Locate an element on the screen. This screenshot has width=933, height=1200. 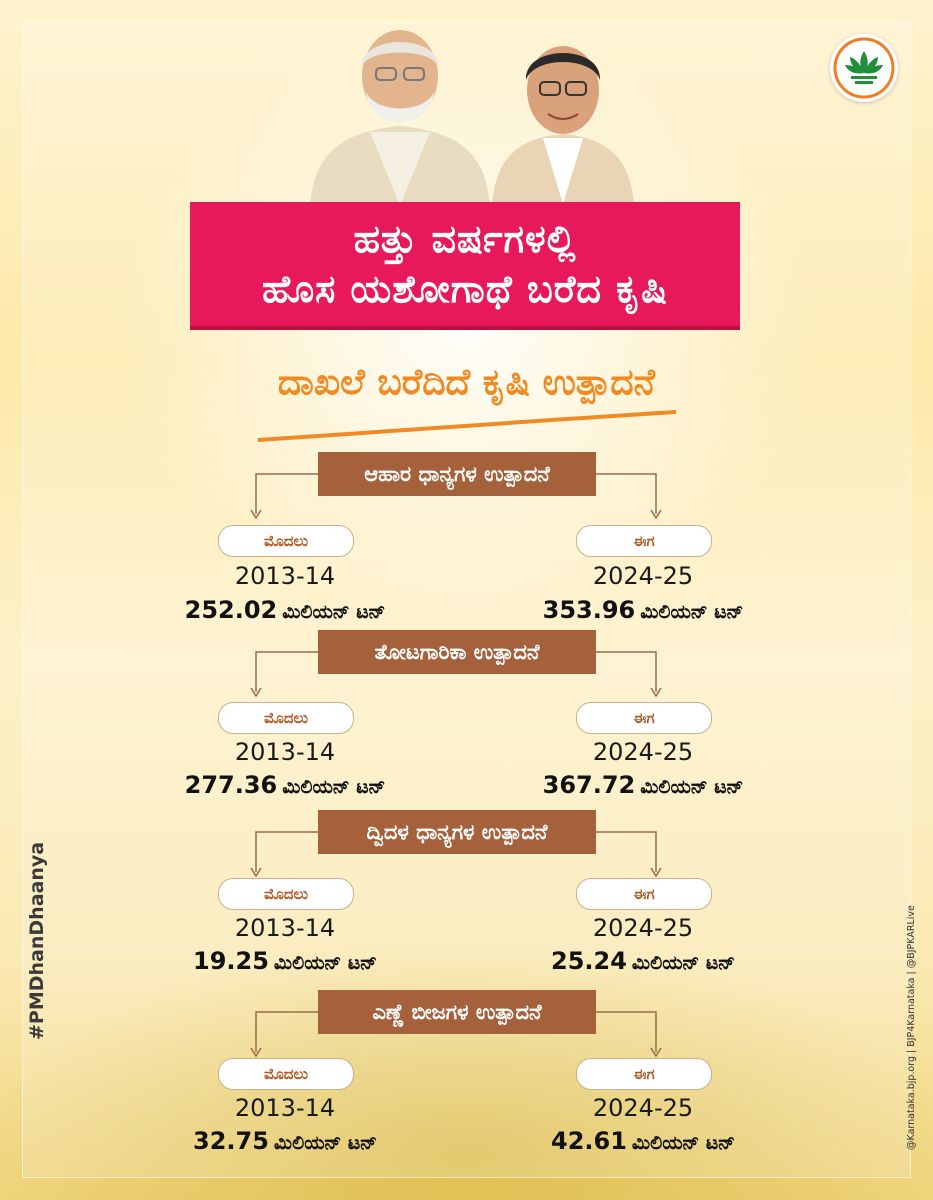
section-heading-pulses: ದ್ವಿದಳ ಧಾನ್ಯಗಳ ಉತ್ಪಾದನೆ is located at coordinates (457, 832).